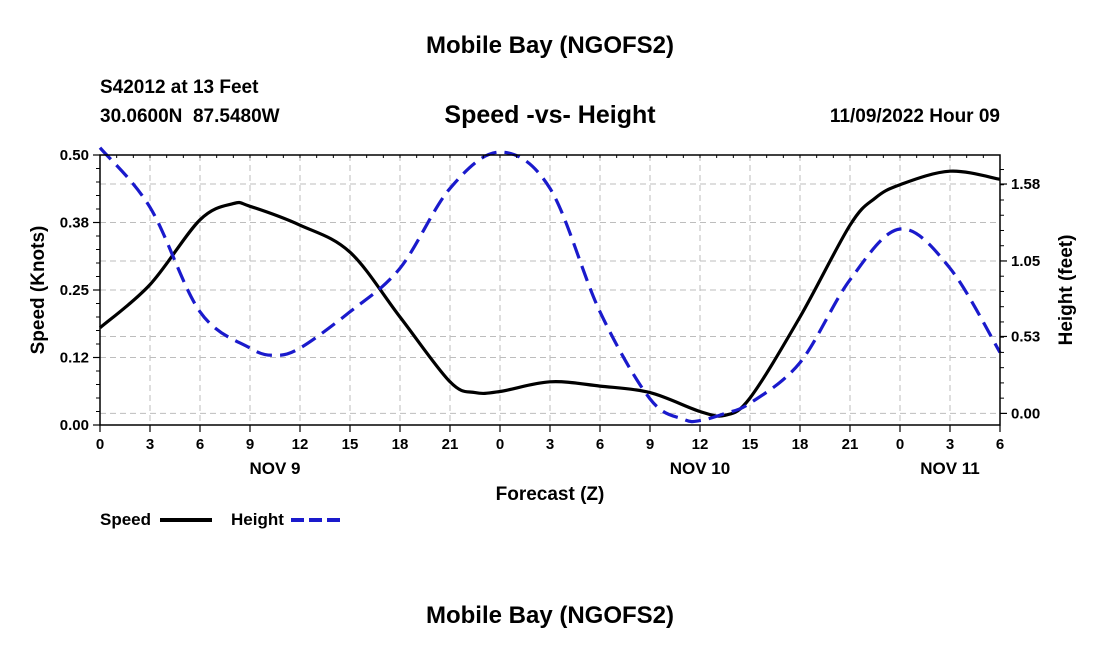 The width and height of the screenshot is (1100, 650). I want to click on station-coordinates: 30.0600N 87.5480W, so click(190, 116).